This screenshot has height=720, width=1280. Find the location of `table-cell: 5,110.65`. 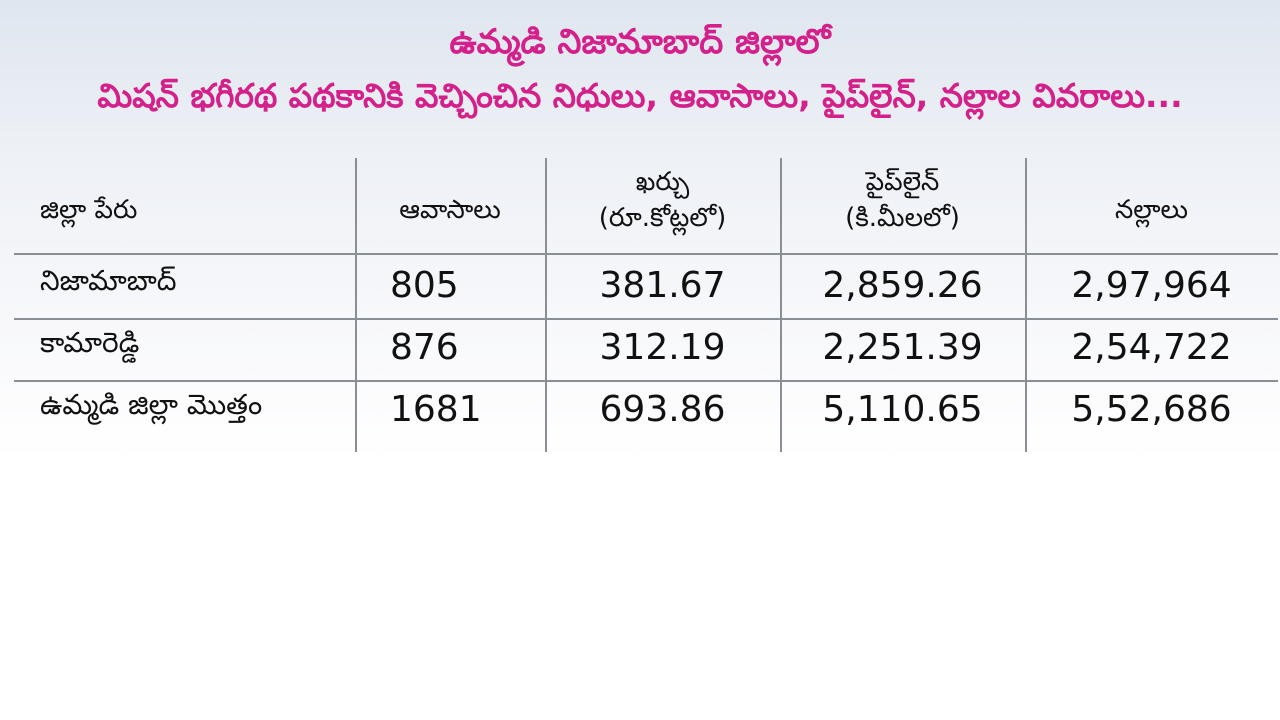

table-cell: 5,110.65 is located at coordinates (902, 409).